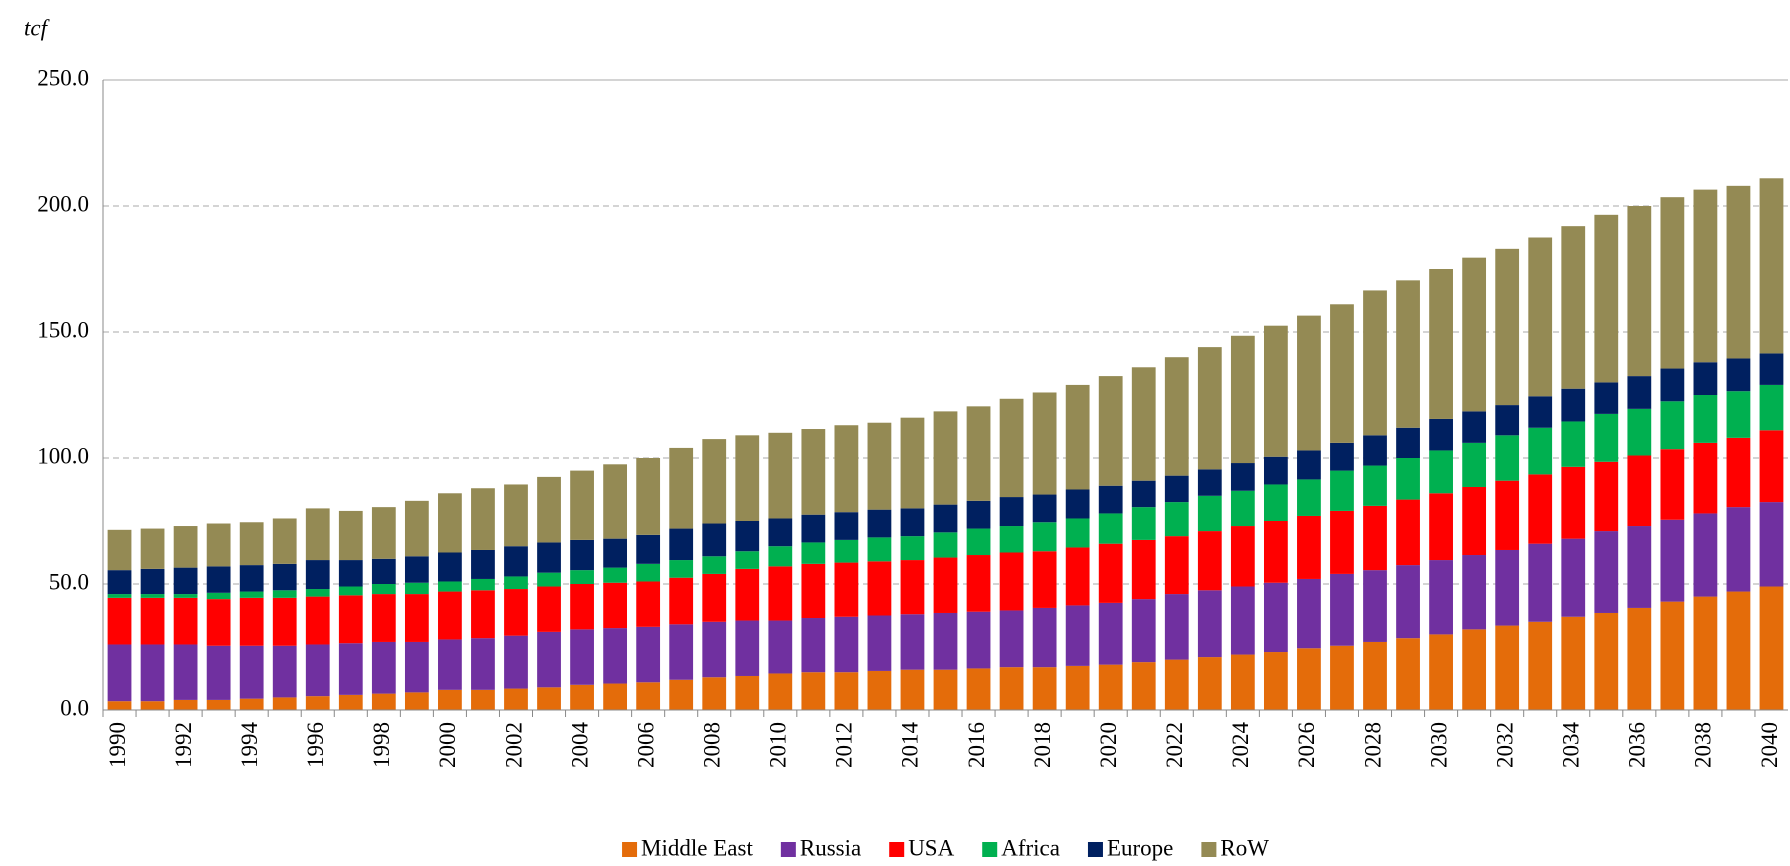 The width and height of the screenshot is (1790, 866). What do you see at coordinates (1438, 745) in the screenshot?
I see `x-tick-label: 2030` at bounding box center [1438, 745].